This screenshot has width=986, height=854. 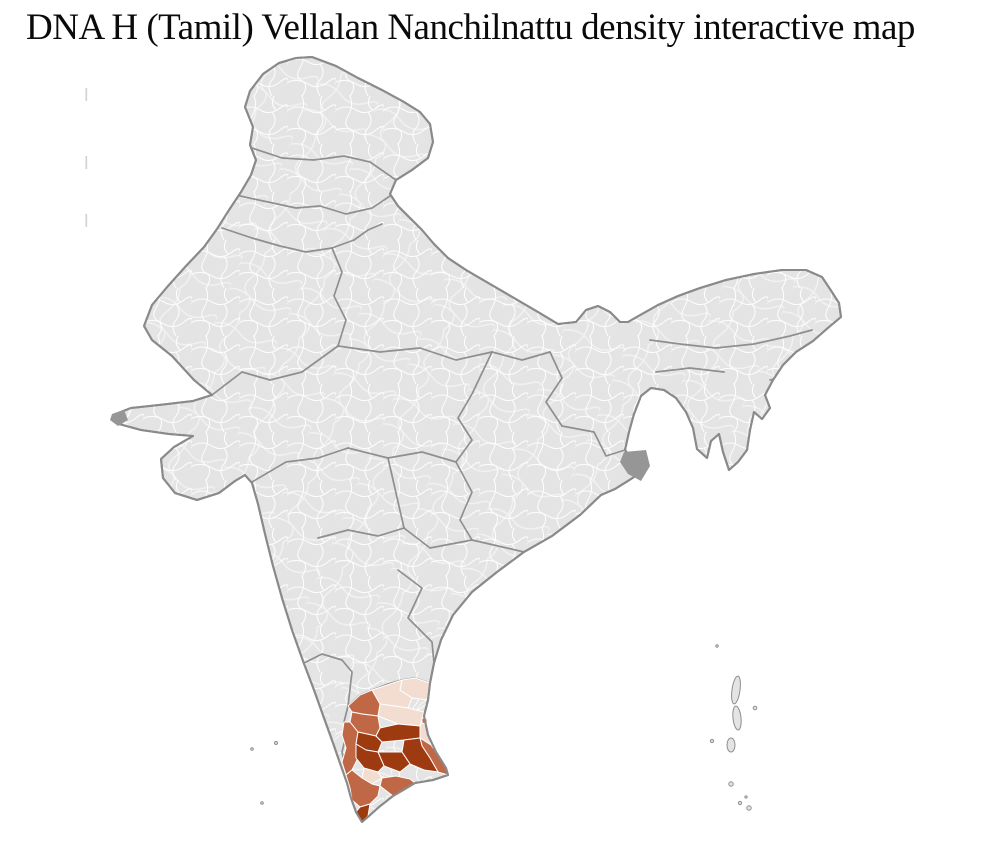 I want to click on edge-tick-marks, so click(x=86, y=157).